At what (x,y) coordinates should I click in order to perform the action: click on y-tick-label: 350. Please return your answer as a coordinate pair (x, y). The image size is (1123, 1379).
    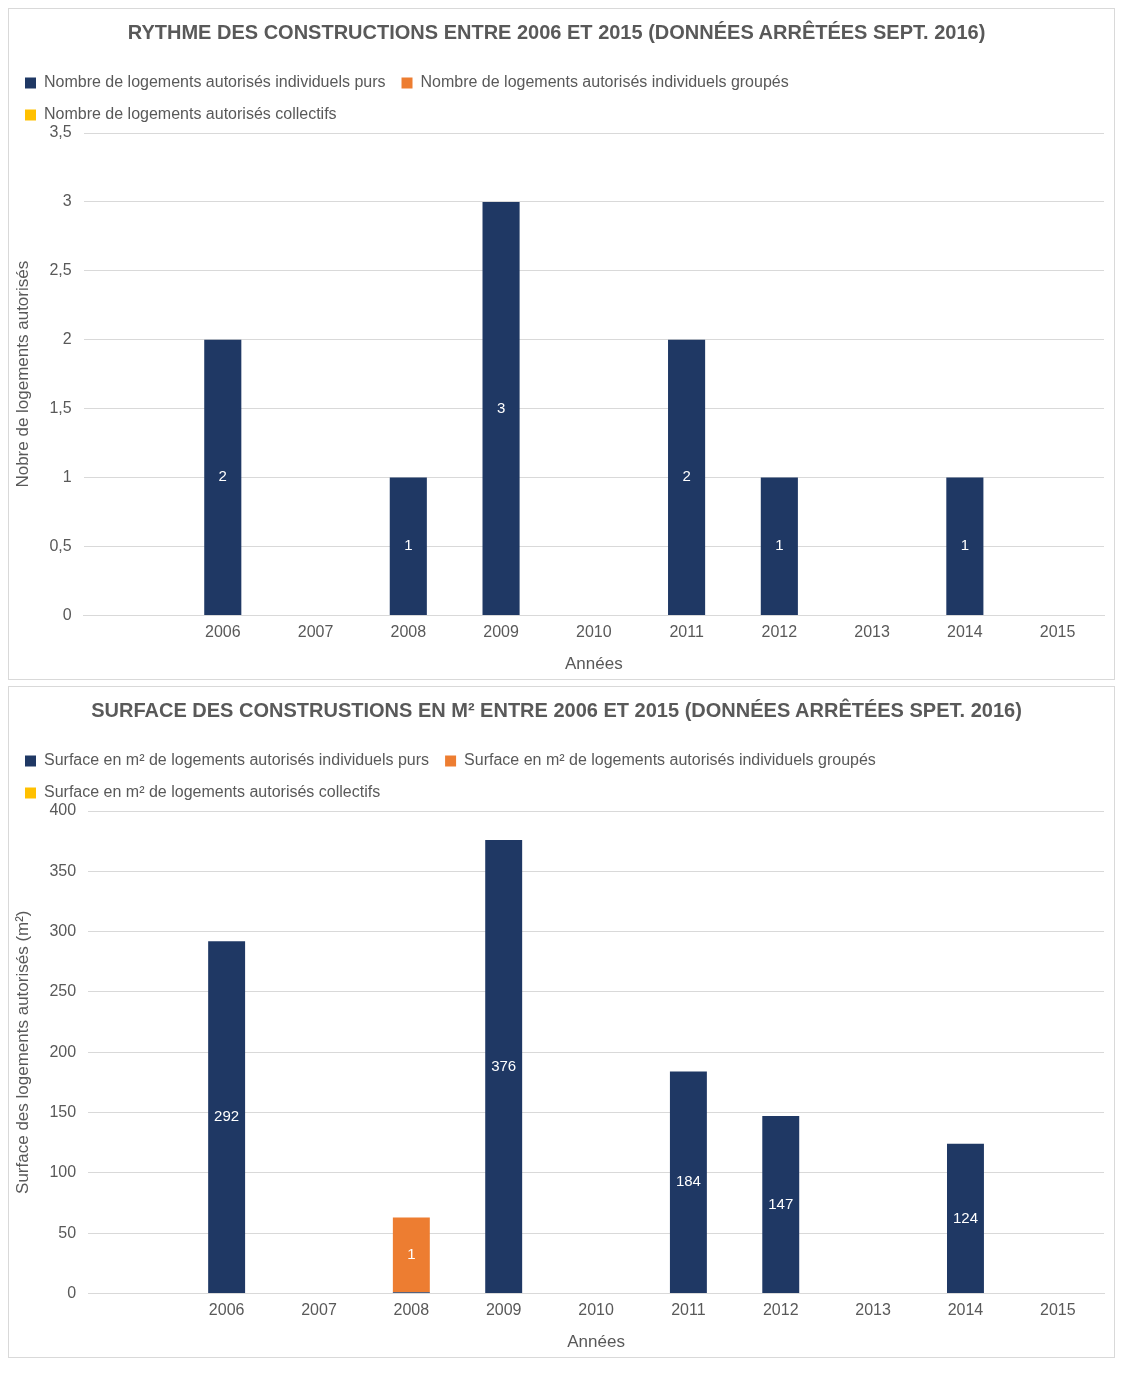
    Looking at the image, I should click on (63, 870).